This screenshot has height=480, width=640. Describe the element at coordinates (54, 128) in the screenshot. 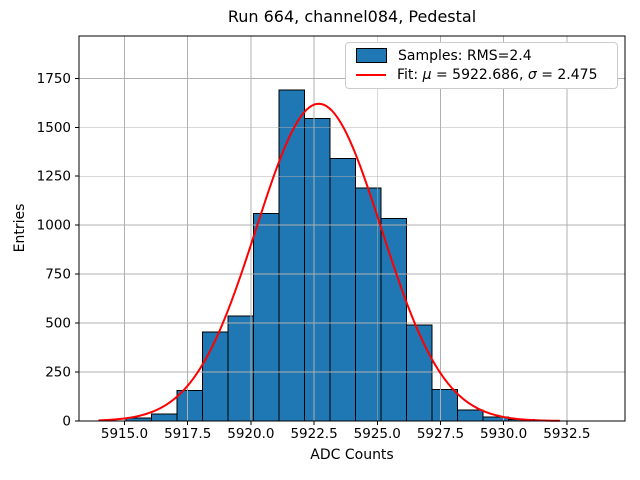

I see `y-tick-label: 1500` at that location.